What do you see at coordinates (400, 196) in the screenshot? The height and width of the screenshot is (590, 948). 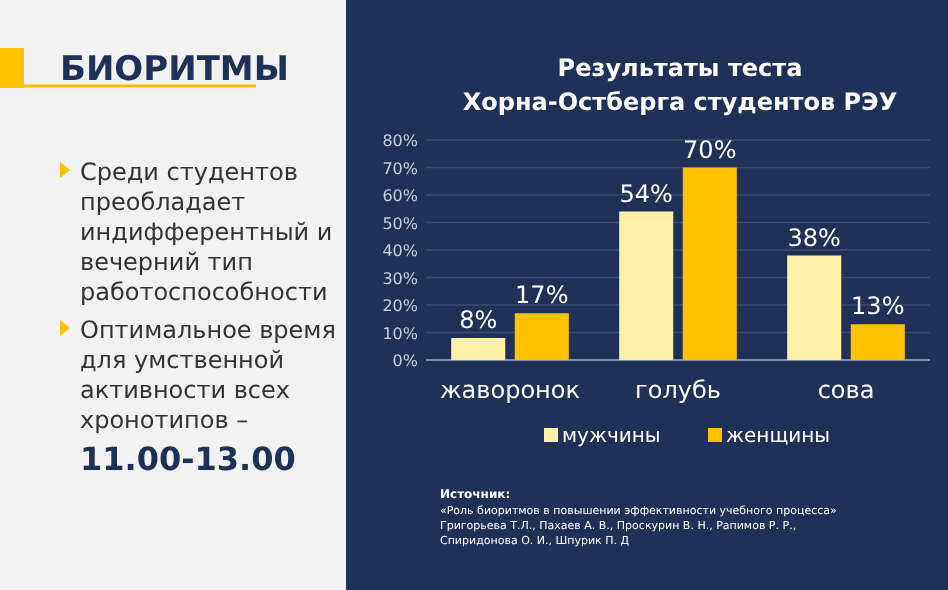 I see `y-tick-label: 60%` at bounding box center [400, 196].